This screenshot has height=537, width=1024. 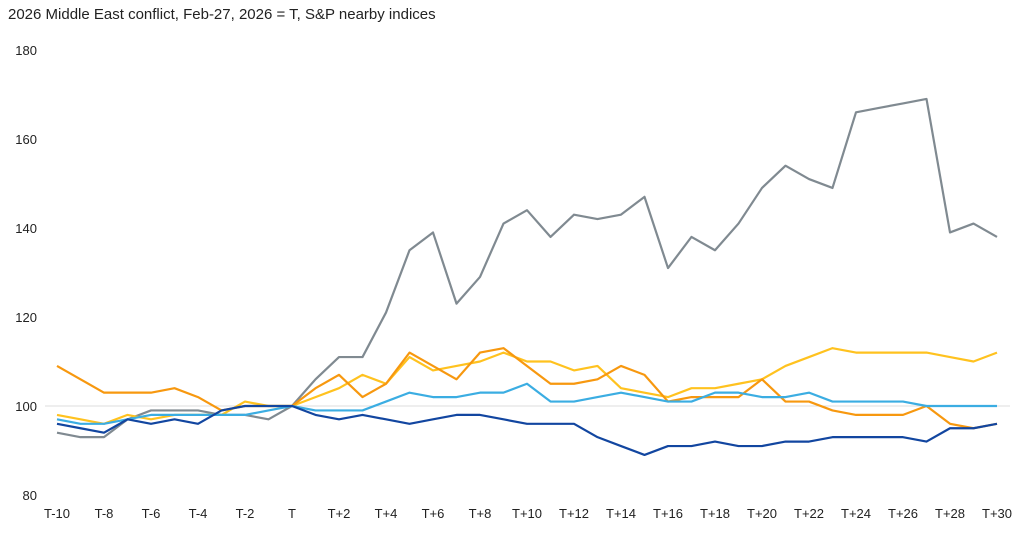 What do you see at coordinates (715, 513) in the screenshot?
I see `x-tick-label: T+18` at bounding box center [715, 513].